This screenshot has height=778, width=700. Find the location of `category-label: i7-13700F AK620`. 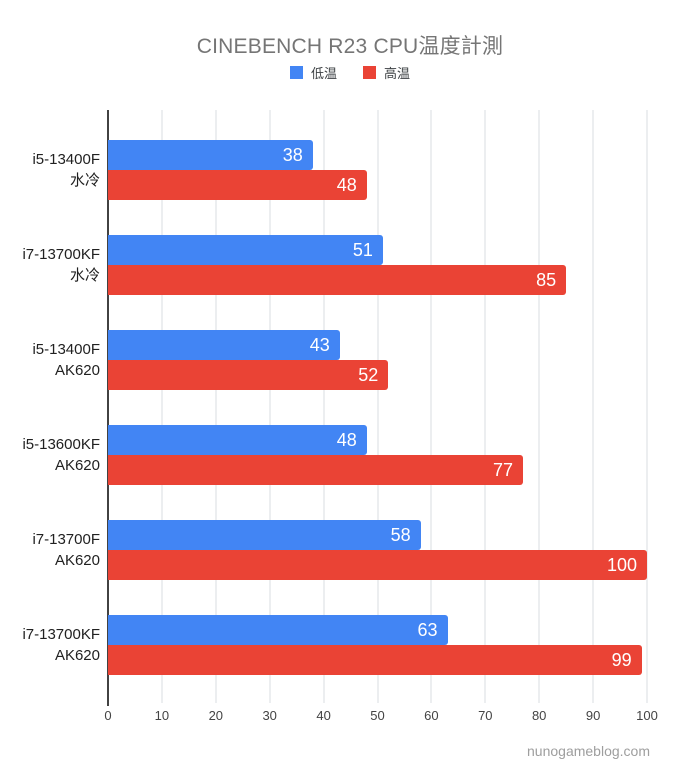

category-label: i7-13700F AK620 is located at coordinates (50, 550).